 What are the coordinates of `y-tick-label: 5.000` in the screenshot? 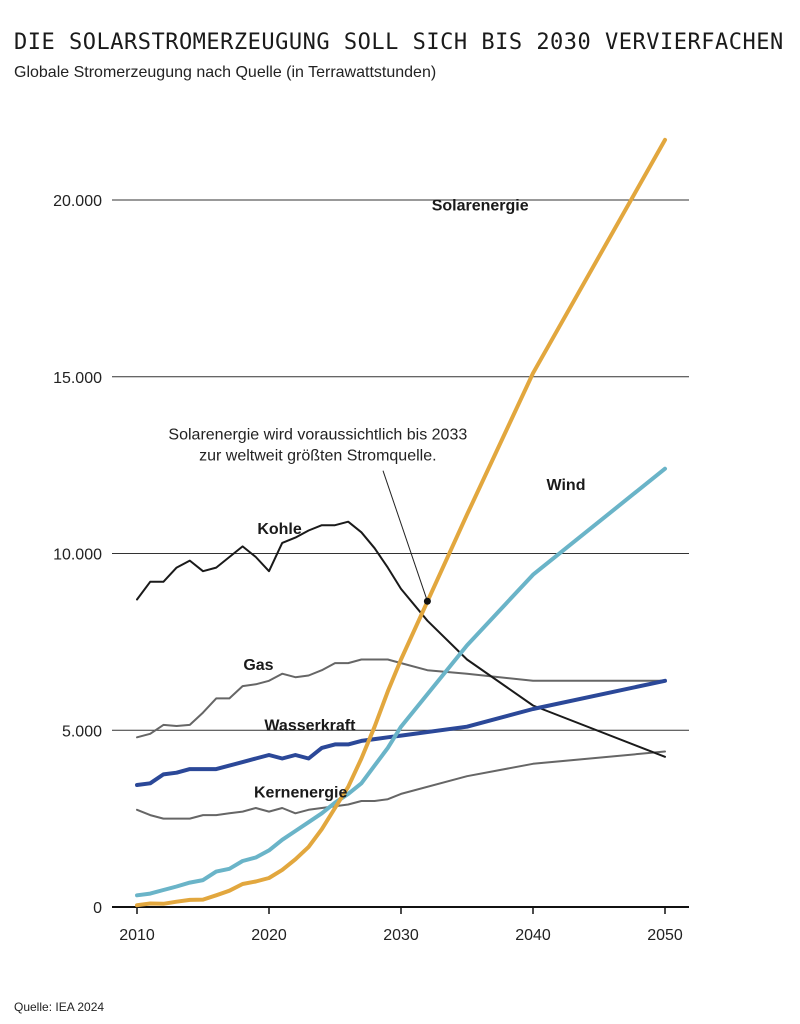 It's located at (82, 731).